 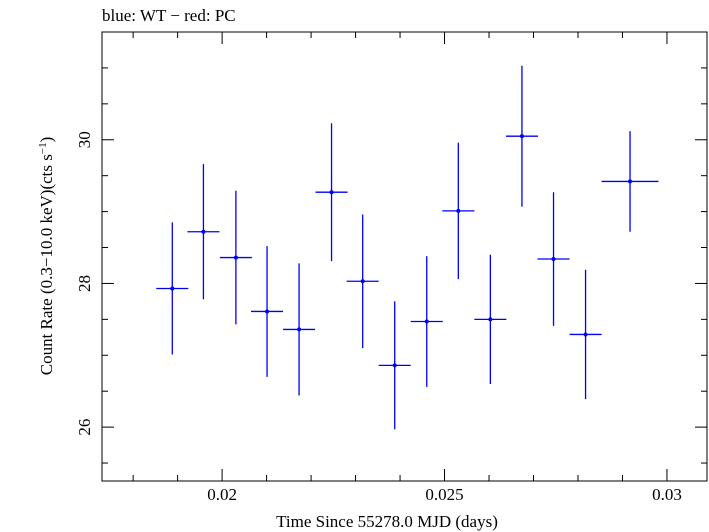 What do you see at coordinates (84, 139) in the screenshot?
I see `y-tick-label: 30` at bounding box center [84, 139].